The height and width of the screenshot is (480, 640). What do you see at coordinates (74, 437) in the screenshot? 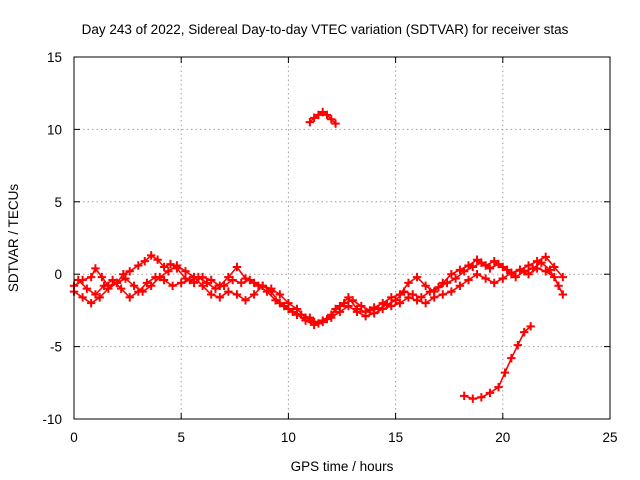
I see `x-tick-label: 0` at bounding box center [74, 437].